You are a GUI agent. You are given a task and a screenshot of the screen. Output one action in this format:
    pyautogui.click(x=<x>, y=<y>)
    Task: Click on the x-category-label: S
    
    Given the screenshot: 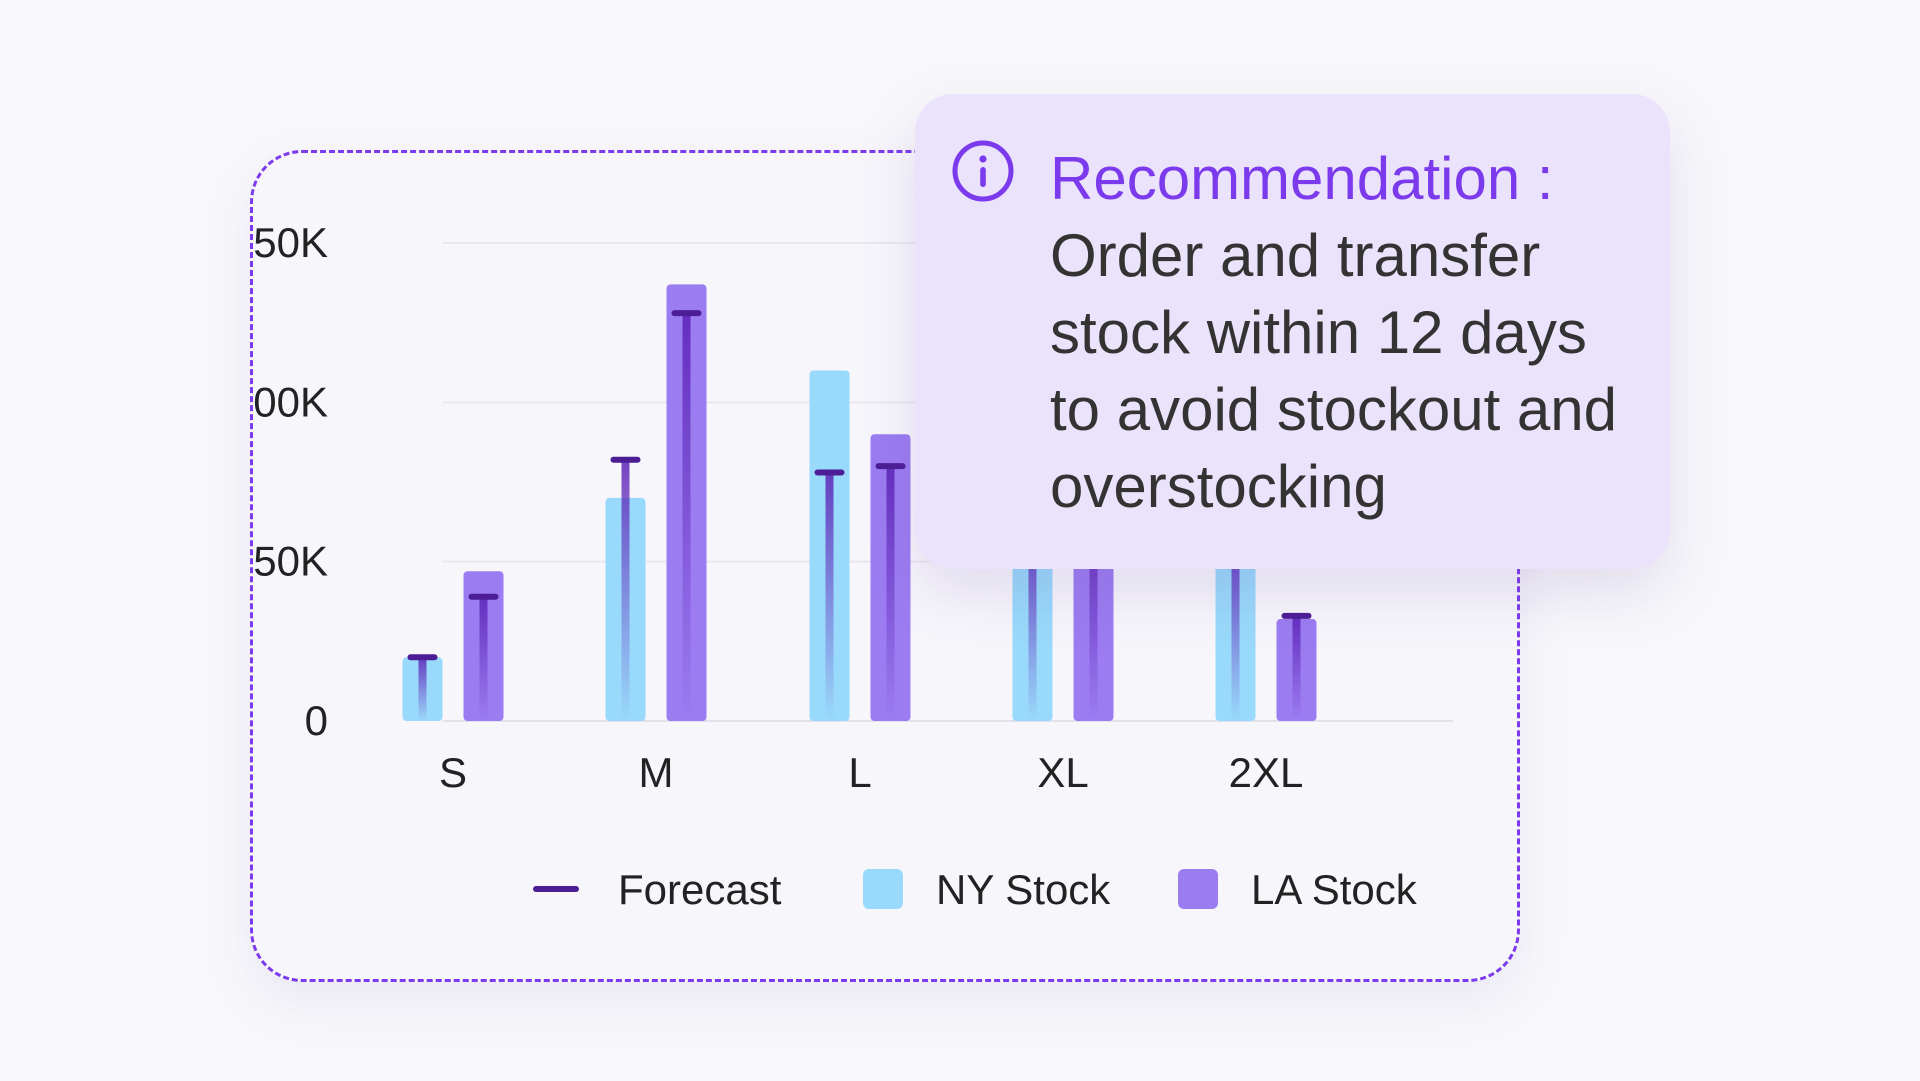 What is the action you would take?
    pyautogui.click(x=453, y=772)
    